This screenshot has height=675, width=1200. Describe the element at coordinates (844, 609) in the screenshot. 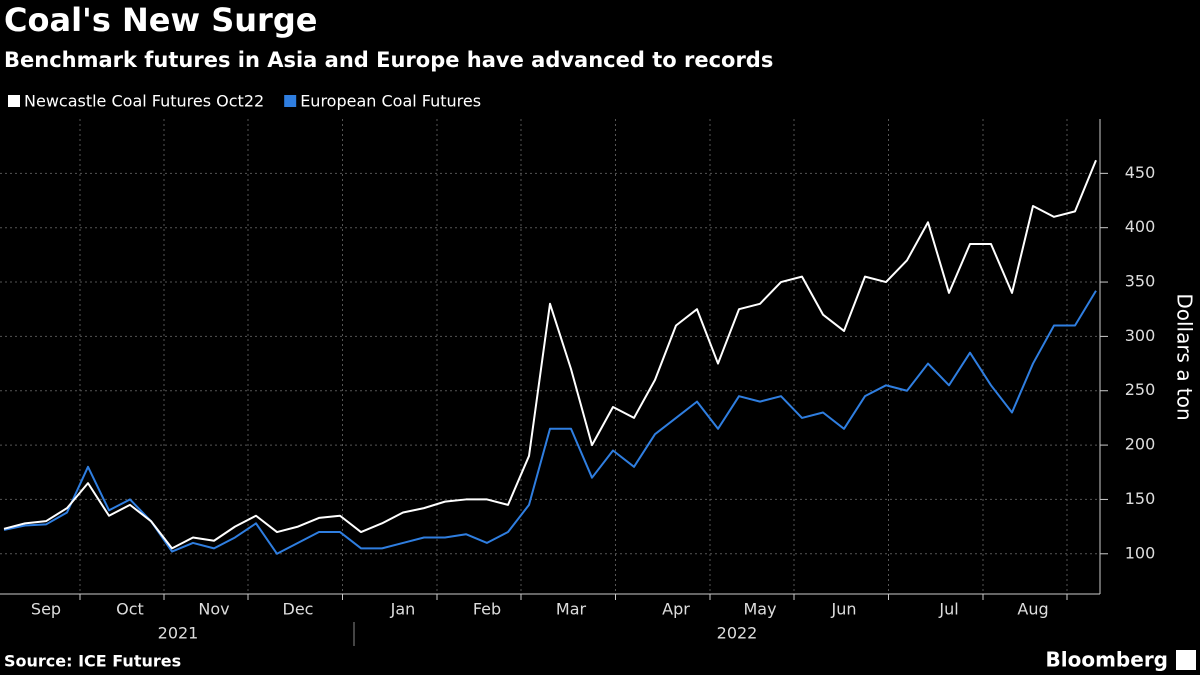

I see `x-tick-label: Jun` at that location.